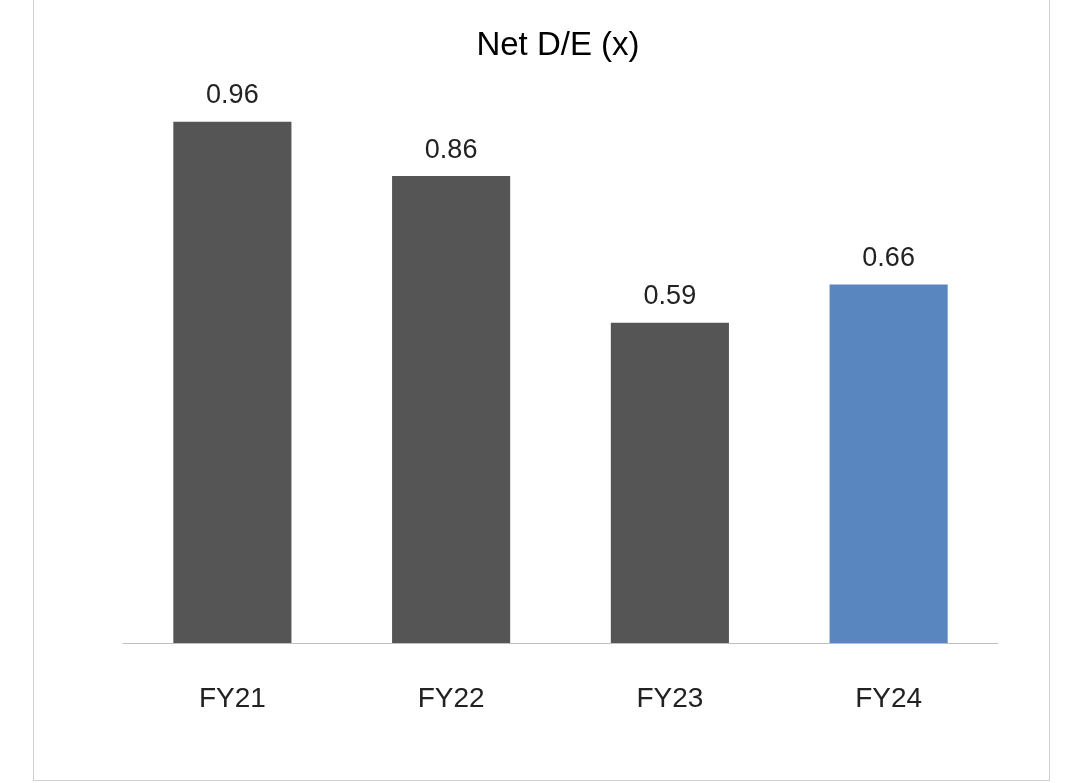 This screenshot has height=783, width=1076. I want to click on data-label: 0.96, so click(232, 94).